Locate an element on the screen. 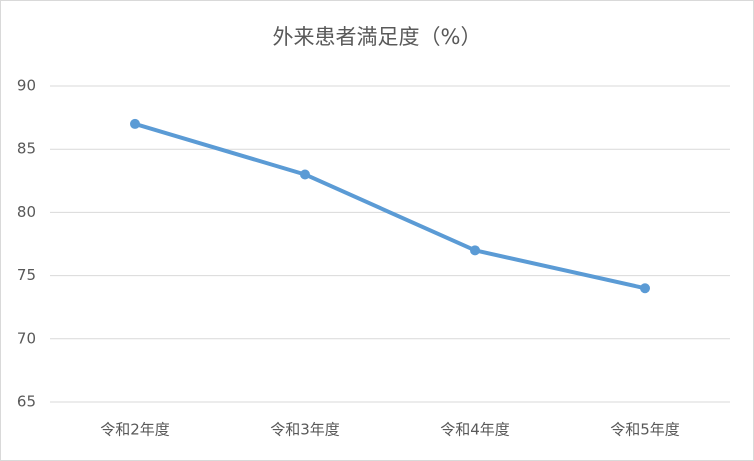 Image resolution: width=754 pixels, height=461 pixels. y-tick-label: 65 is located at coordinates (26, 402).